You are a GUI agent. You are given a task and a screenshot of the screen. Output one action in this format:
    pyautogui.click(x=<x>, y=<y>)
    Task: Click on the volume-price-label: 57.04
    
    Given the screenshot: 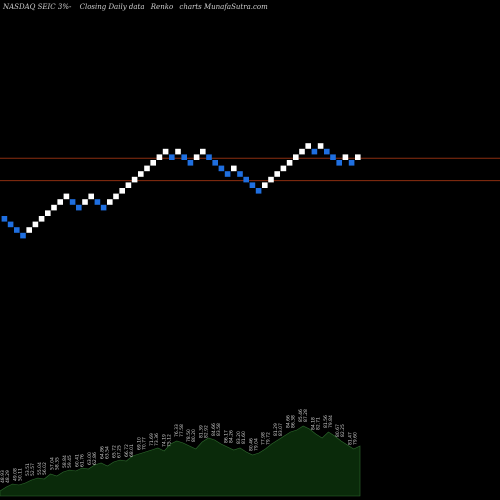 What is the action you would take?
    pyautogui.click(x=53, y=463)
    